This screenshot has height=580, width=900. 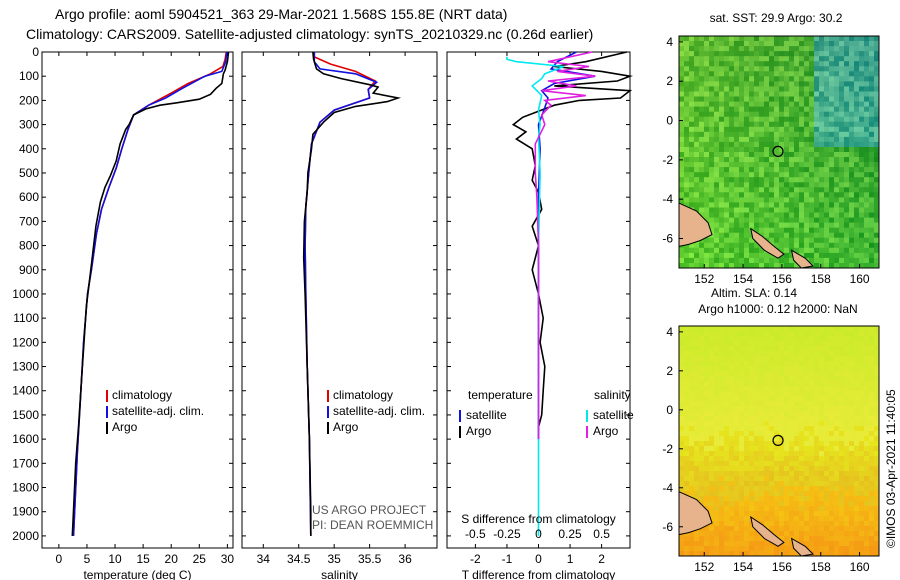 I want to click on series-line-difference-temperature-argo, so click(x=572, y=245).